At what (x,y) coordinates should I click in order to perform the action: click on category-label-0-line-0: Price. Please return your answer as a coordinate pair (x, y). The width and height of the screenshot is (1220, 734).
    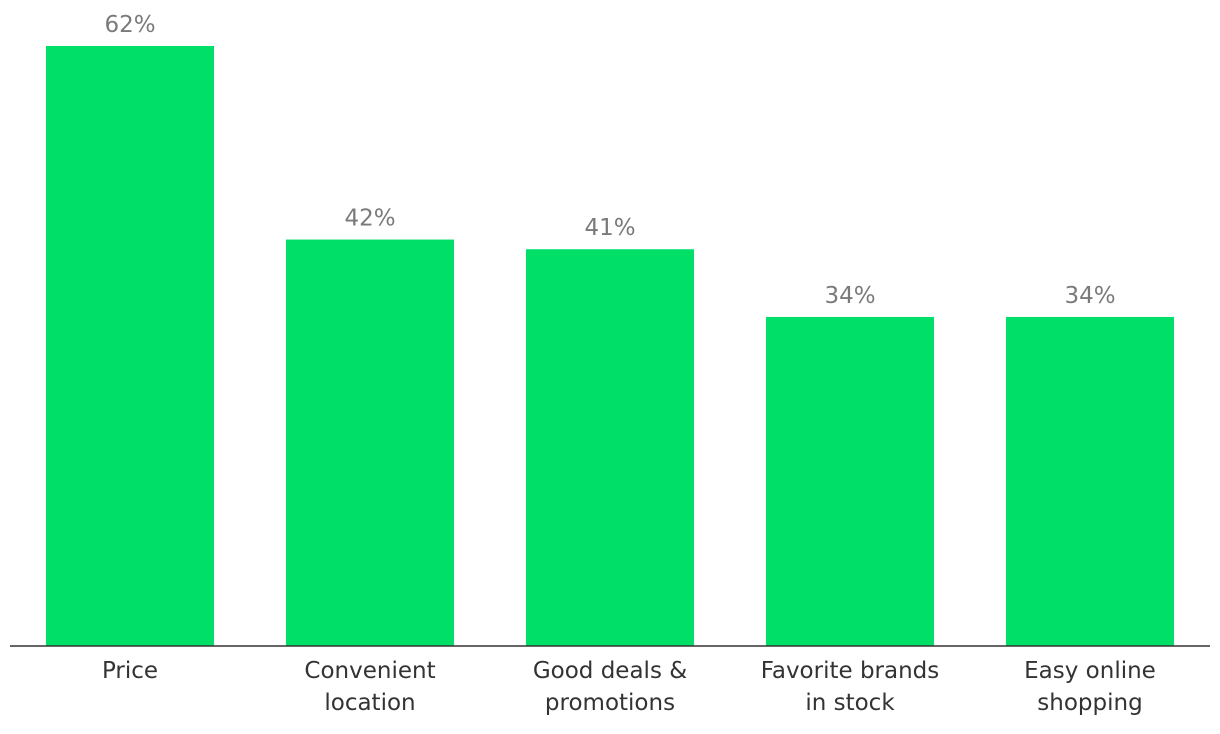
    Looking at the image, I should click on (130, 671).